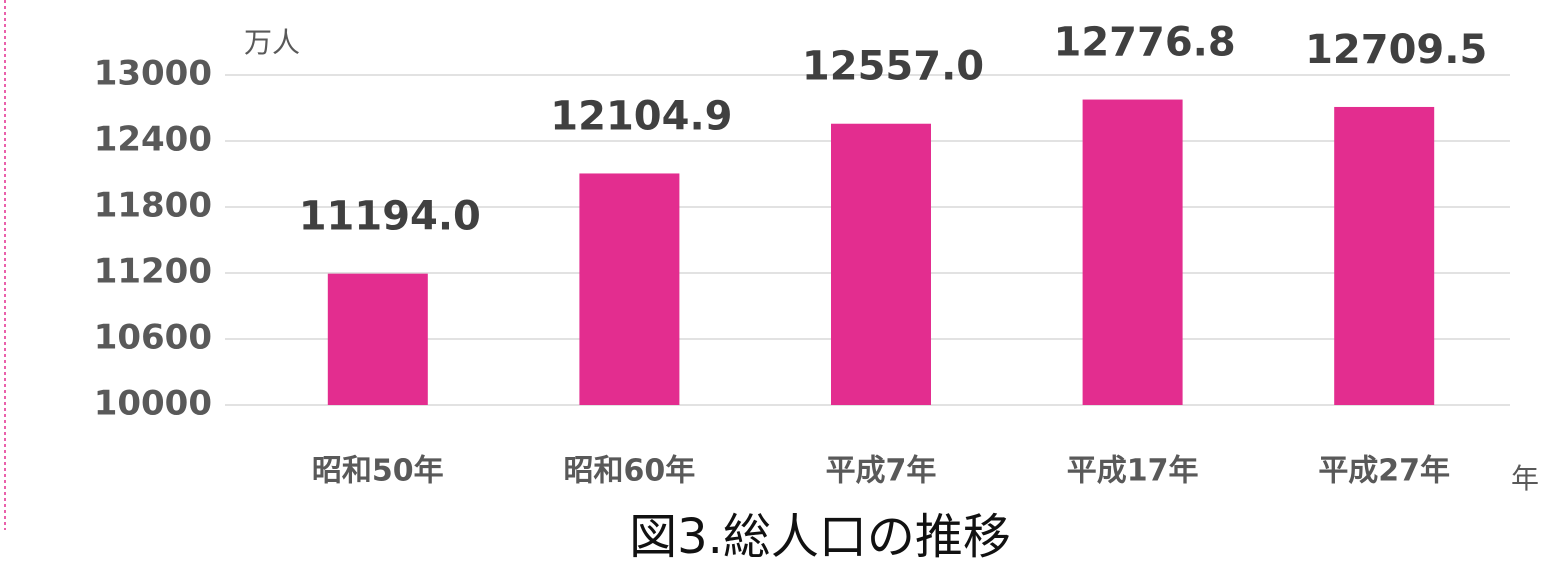  I want to click on chart-title: 図3.総人口の推移, so click(820, 537).